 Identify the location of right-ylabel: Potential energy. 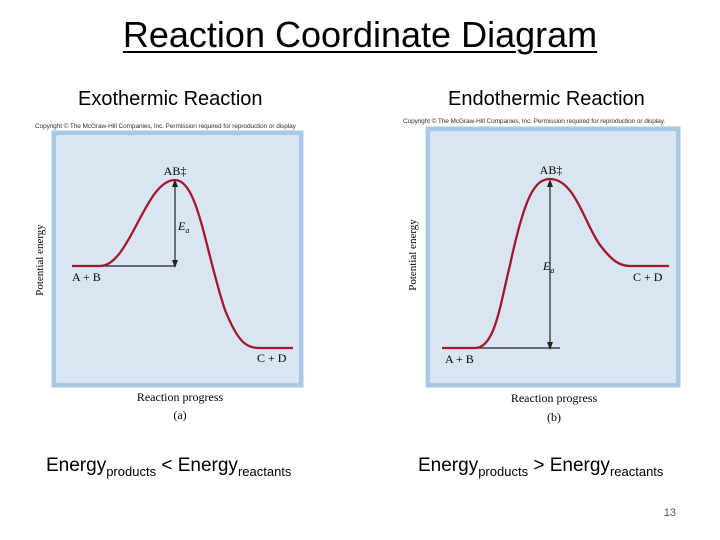
(413, 255).